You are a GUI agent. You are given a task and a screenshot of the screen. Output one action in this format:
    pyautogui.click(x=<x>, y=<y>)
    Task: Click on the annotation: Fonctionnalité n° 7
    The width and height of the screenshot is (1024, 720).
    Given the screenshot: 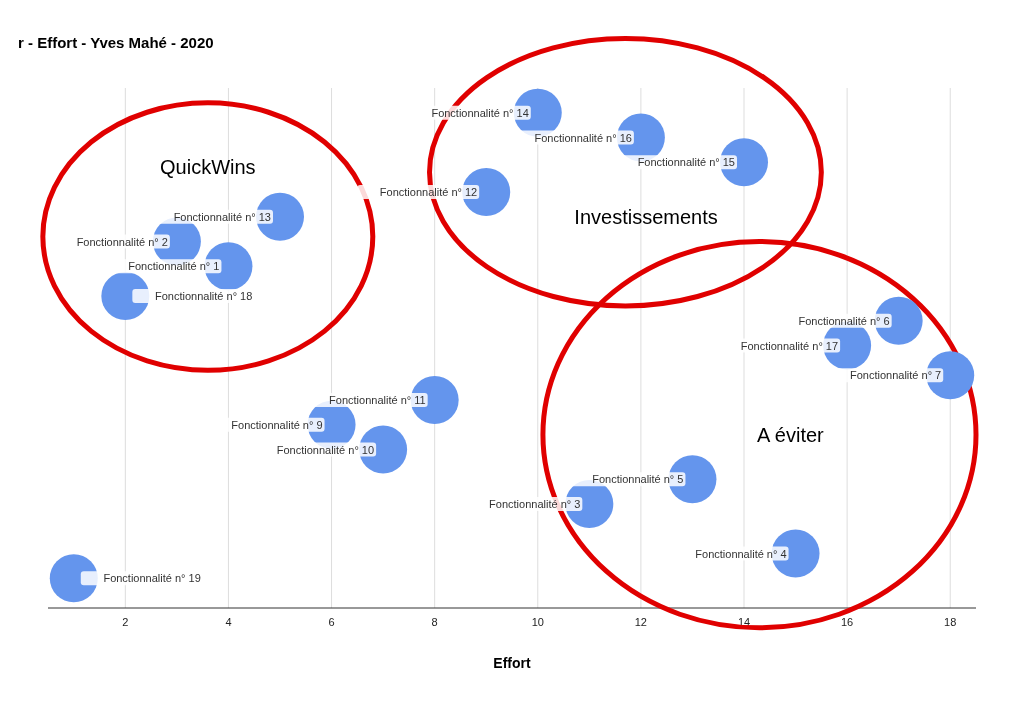 What is the action you would take?
    pyautogui.click(x=895, y=375)
    